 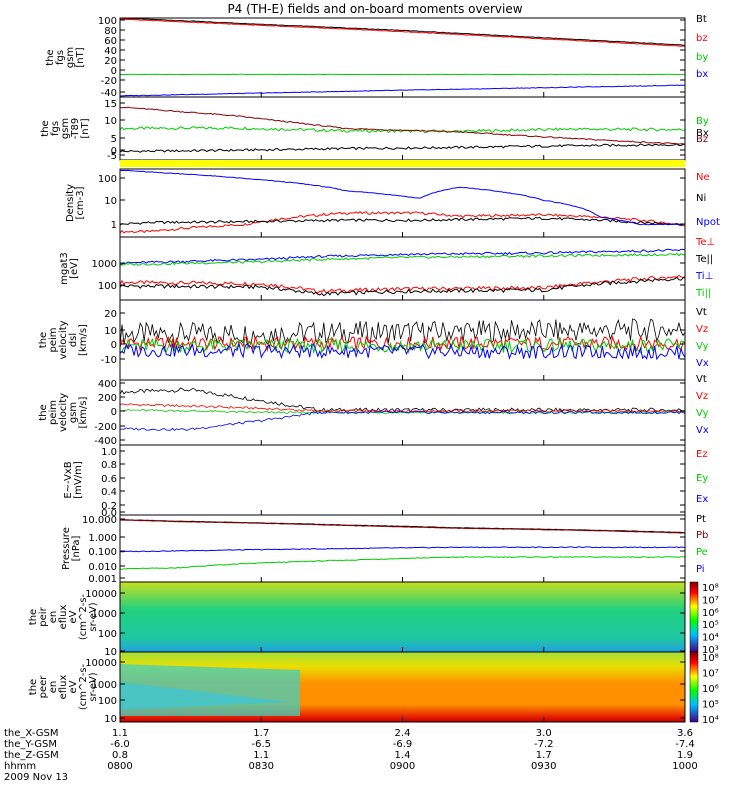 I want to click on y-tick-label: 40, so click(x=110, y=51).